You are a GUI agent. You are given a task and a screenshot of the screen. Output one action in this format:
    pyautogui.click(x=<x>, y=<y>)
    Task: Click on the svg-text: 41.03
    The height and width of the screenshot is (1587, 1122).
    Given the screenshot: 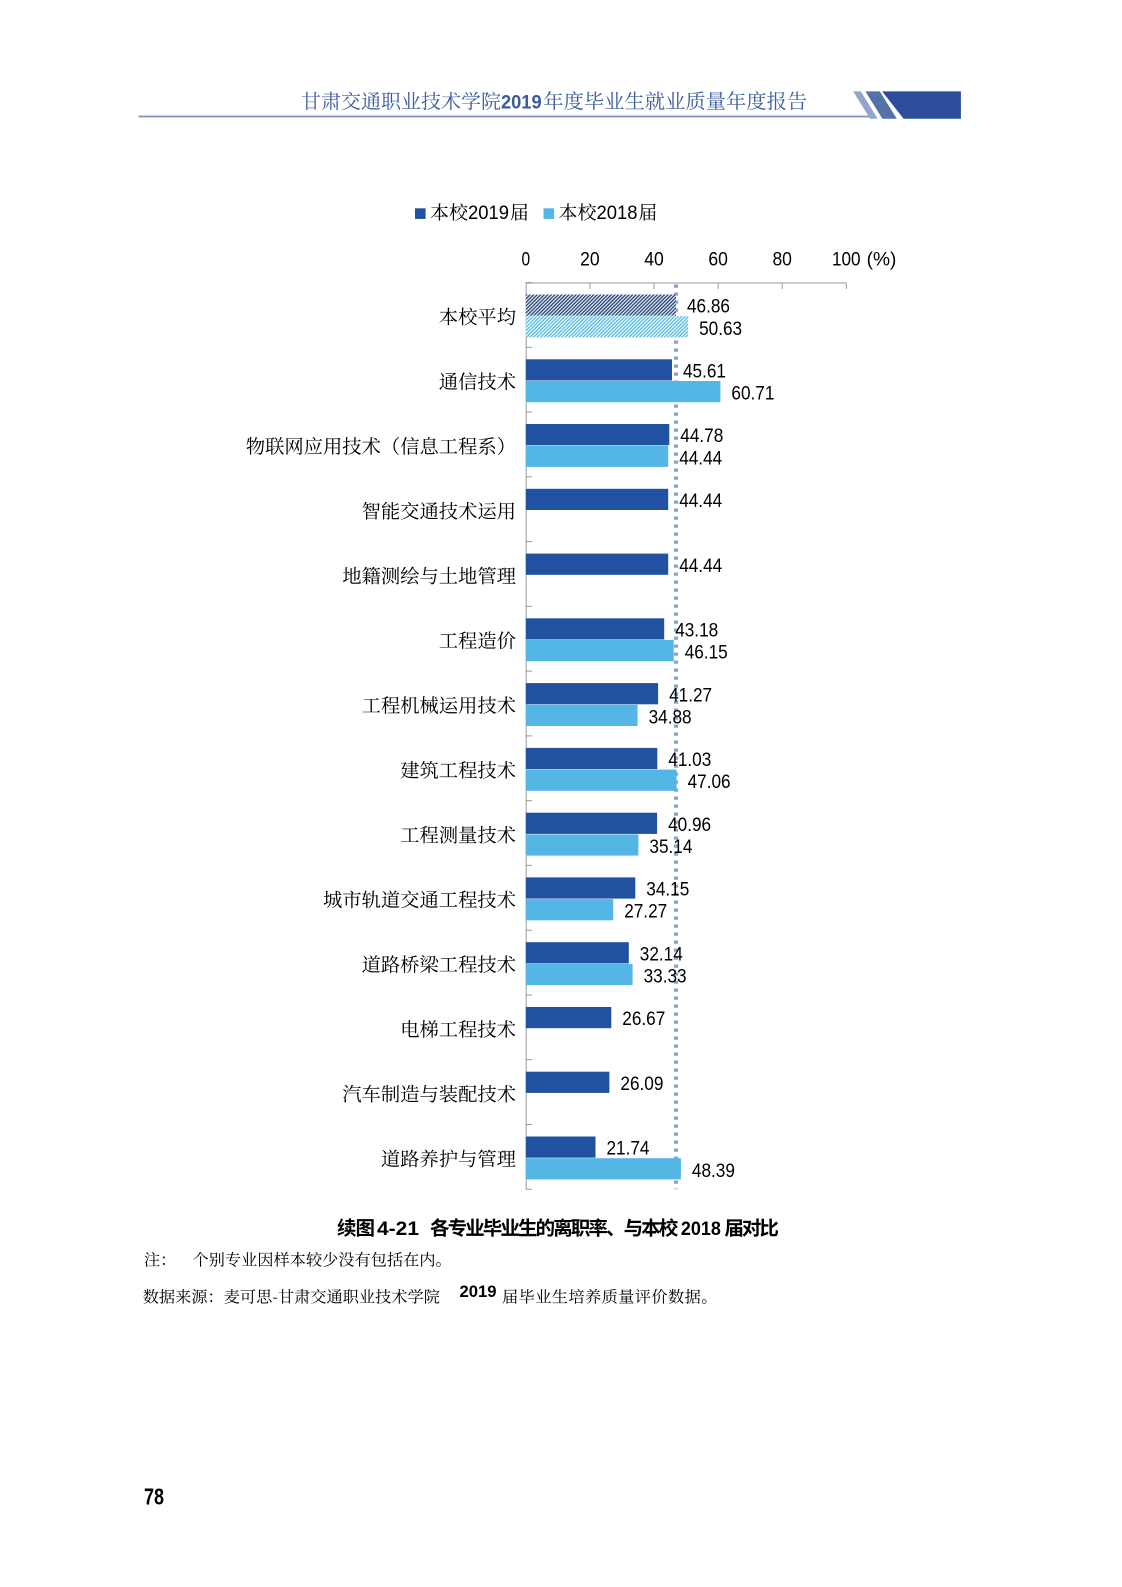 What is the action you would take?
    pyautogui.click(x=689, y=760)
    